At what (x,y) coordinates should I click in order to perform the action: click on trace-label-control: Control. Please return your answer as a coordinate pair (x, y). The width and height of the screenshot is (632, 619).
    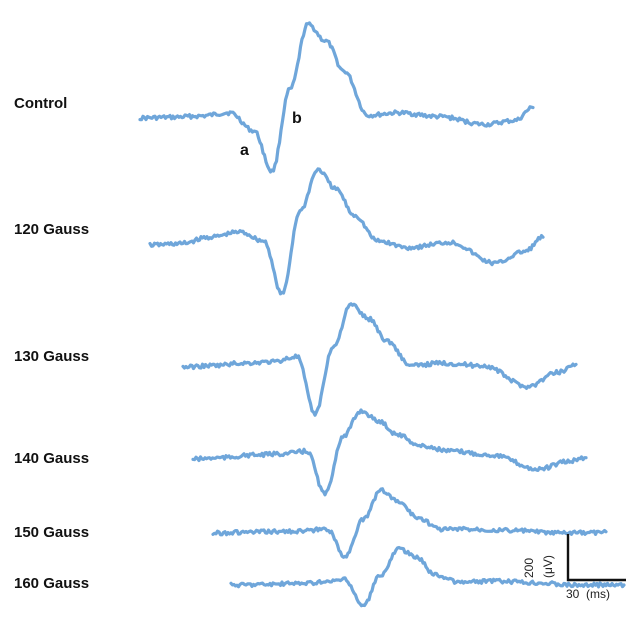
    Looking at the image, I should click on (40, 103).